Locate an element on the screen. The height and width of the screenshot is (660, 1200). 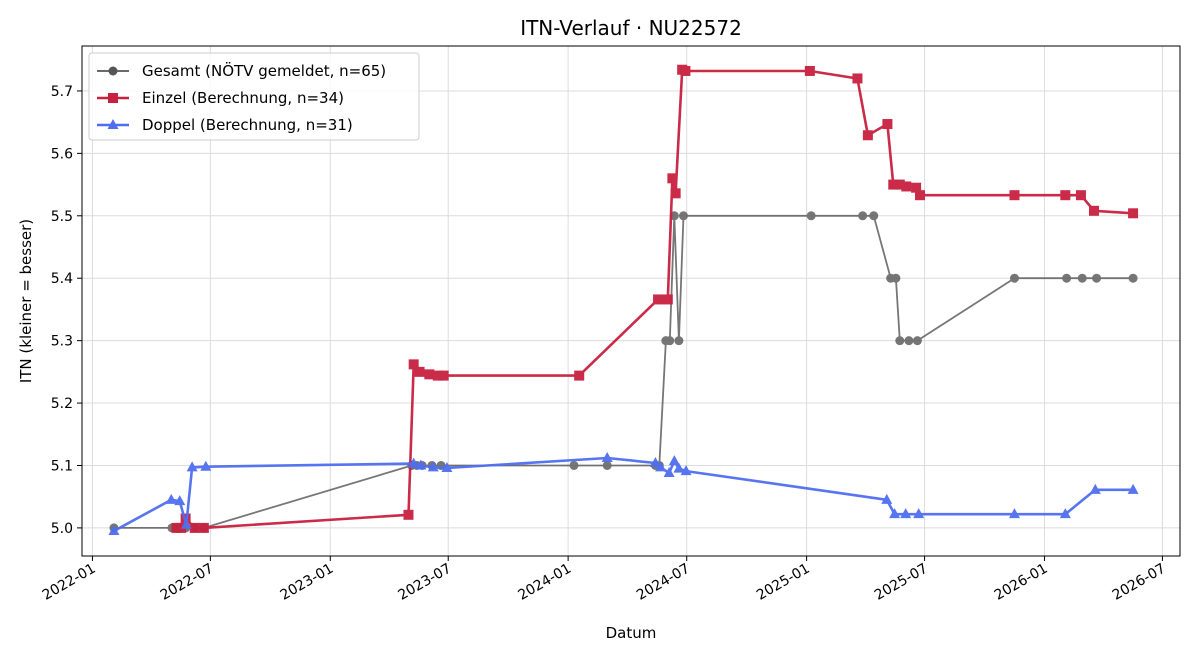
y-axis-ticks: 5.0 5.1 5.2 5.3 5.4 5.5 5.6 5.7 is located at coordinates (66, 310).